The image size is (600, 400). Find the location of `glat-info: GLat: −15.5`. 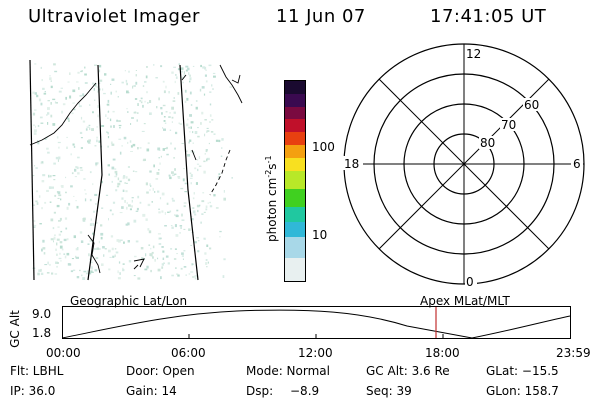

glat-info: GLat: −15.5 is located at coordinates (522, 371).